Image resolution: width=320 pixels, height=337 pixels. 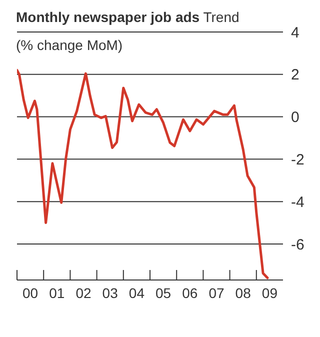 I want to click on y-tick-label: 2, so click(x=295, y=75).